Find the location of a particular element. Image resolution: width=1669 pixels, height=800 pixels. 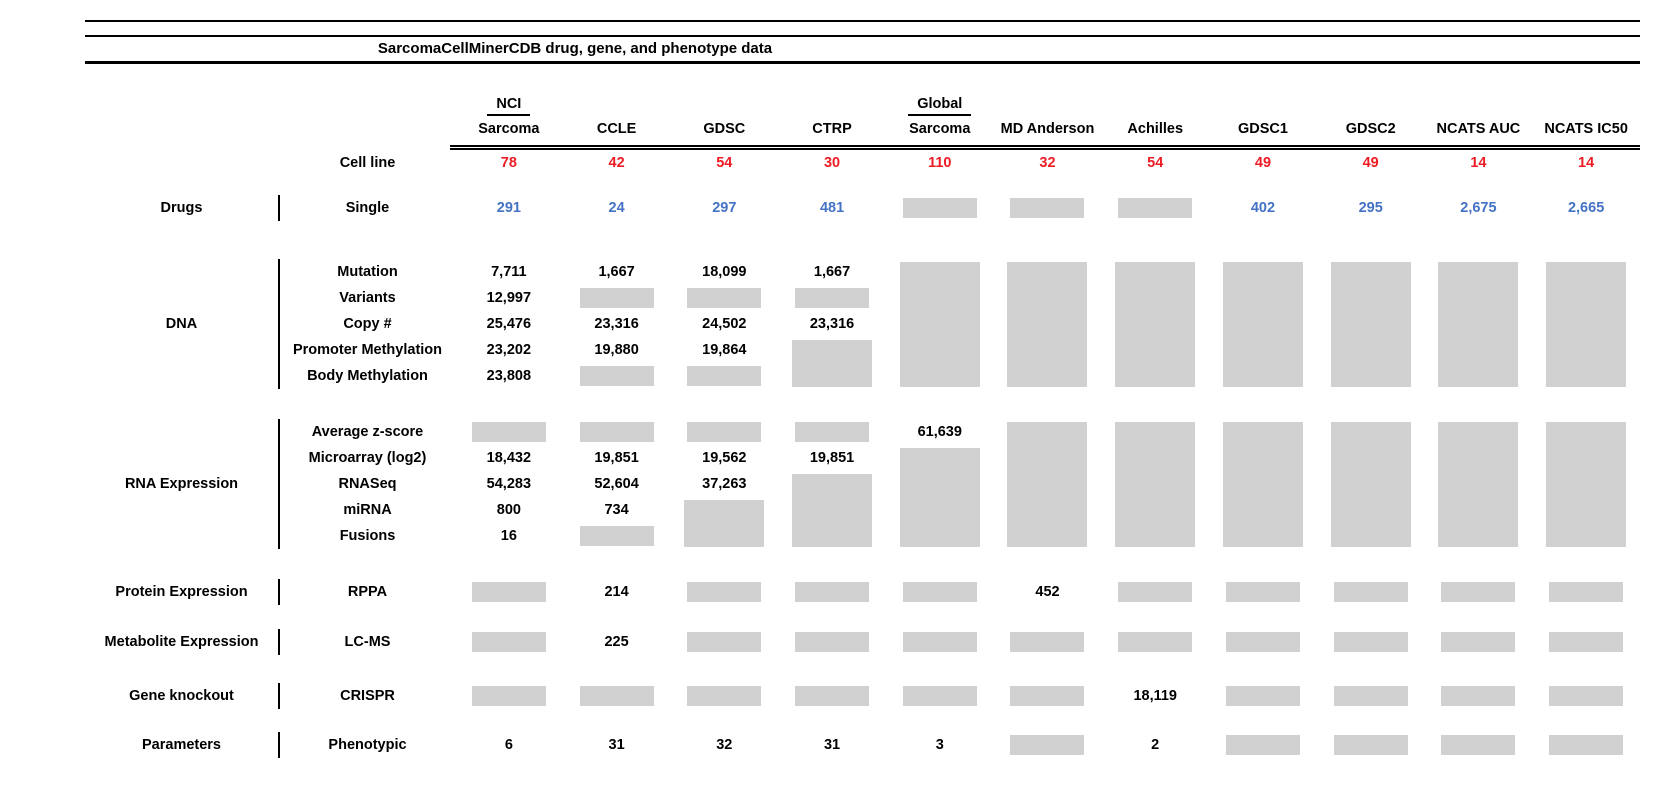

column-header-ncats-auc: NCATS AUC is located at coordinates (1478, 129).